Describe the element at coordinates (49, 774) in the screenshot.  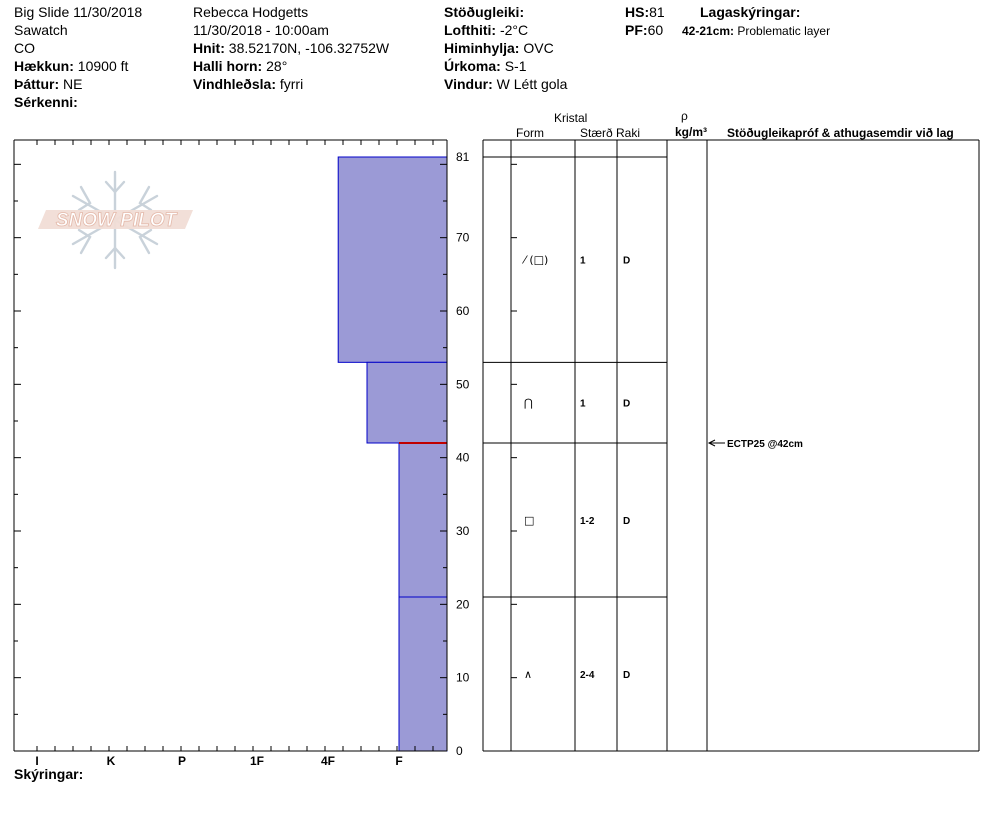
I see `notes-label: Skýringar:` at that location.